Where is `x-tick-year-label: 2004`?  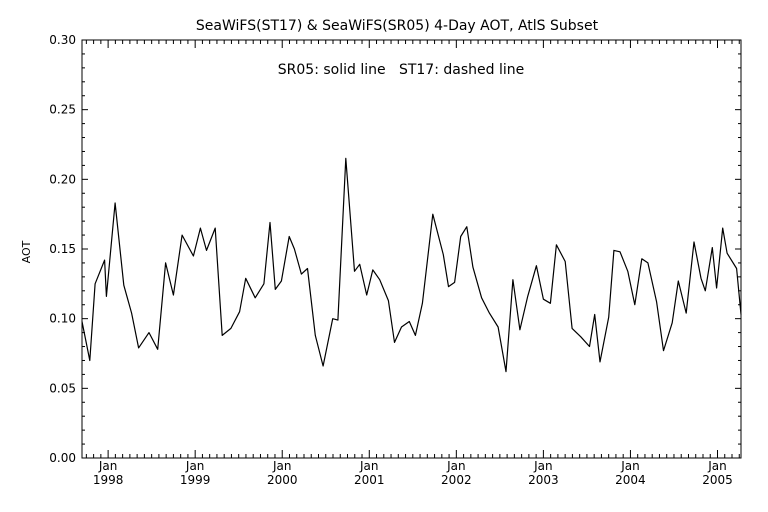 x-tick-year-label: 2004 is located at coordinates (630, 480).